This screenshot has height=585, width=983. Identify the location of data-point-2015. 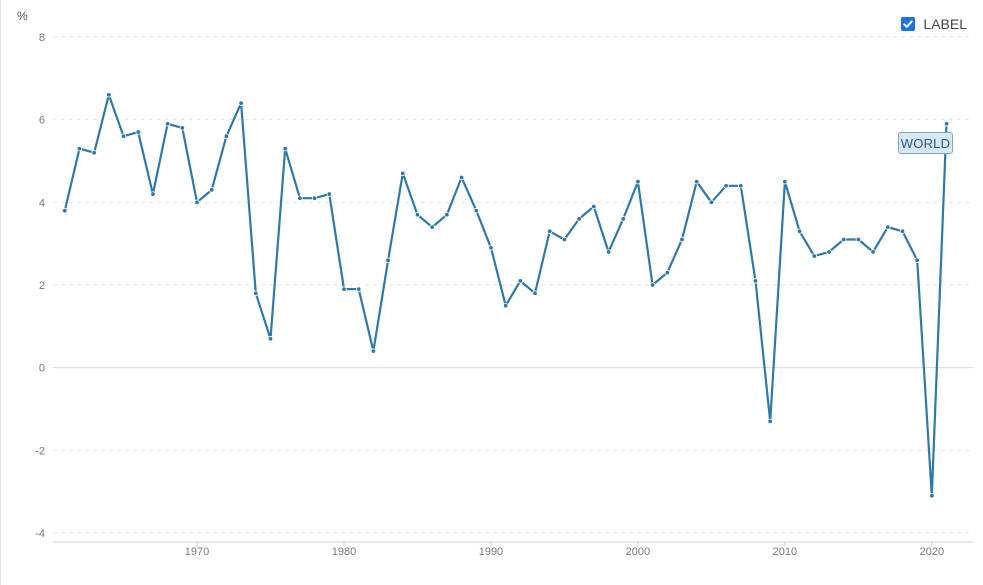
(858, 239).